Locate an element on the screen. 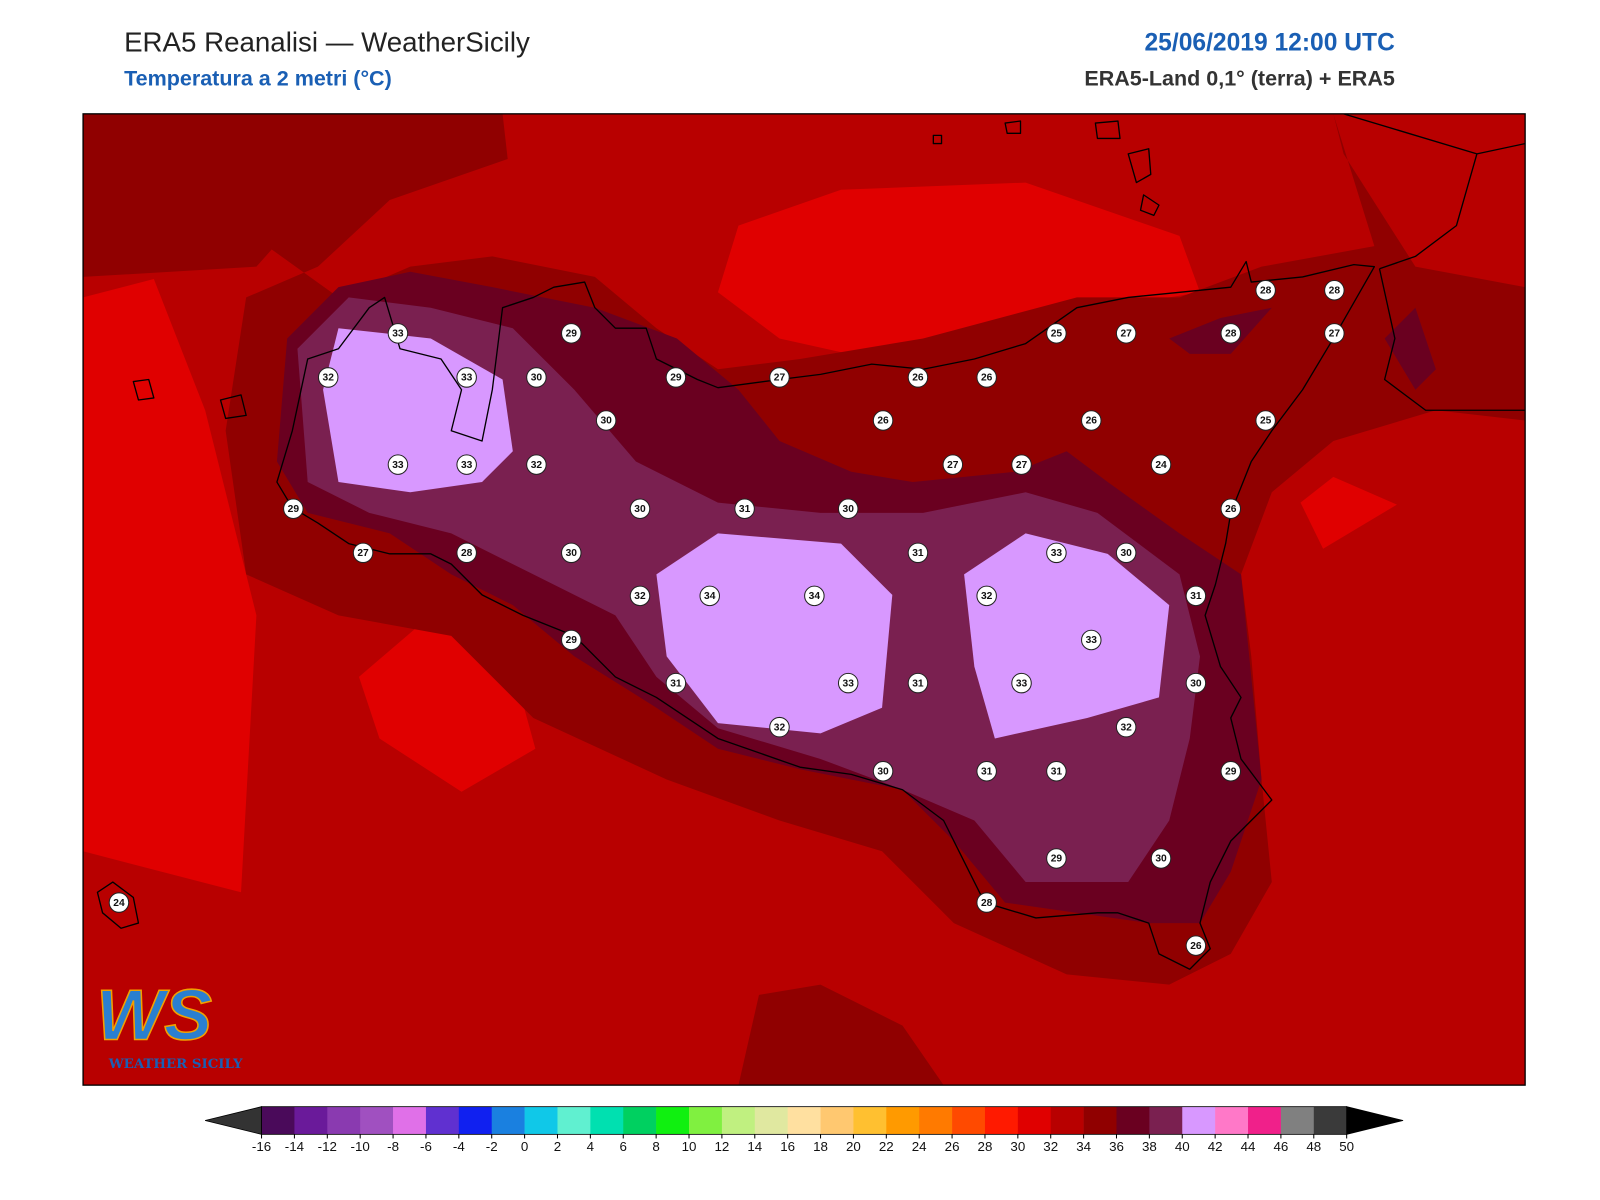 This screenshot has width=1600, height=1200. colorbar-tick-label: -8 is located at coordinates (393, 1146).